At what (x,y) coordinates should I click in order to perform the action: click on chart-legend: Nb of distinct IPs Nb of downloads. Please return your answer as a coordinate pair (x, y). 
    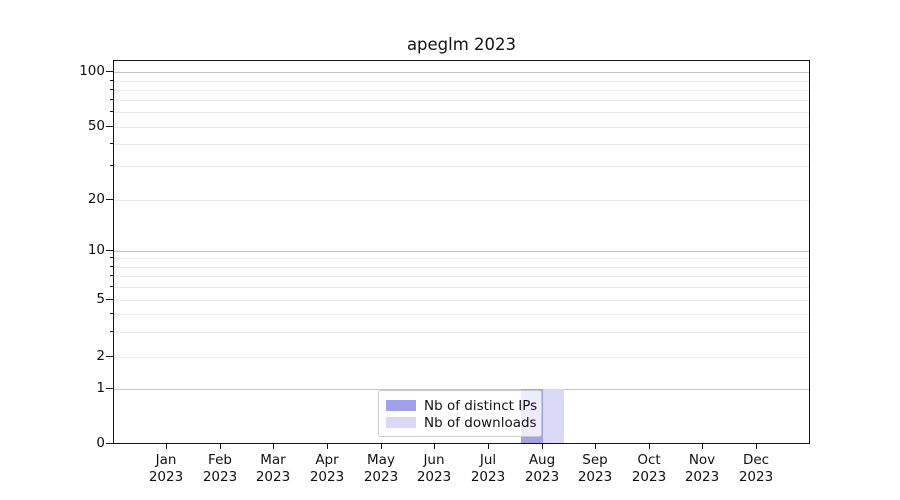
    Looking at the image, I should click on (460, 413).